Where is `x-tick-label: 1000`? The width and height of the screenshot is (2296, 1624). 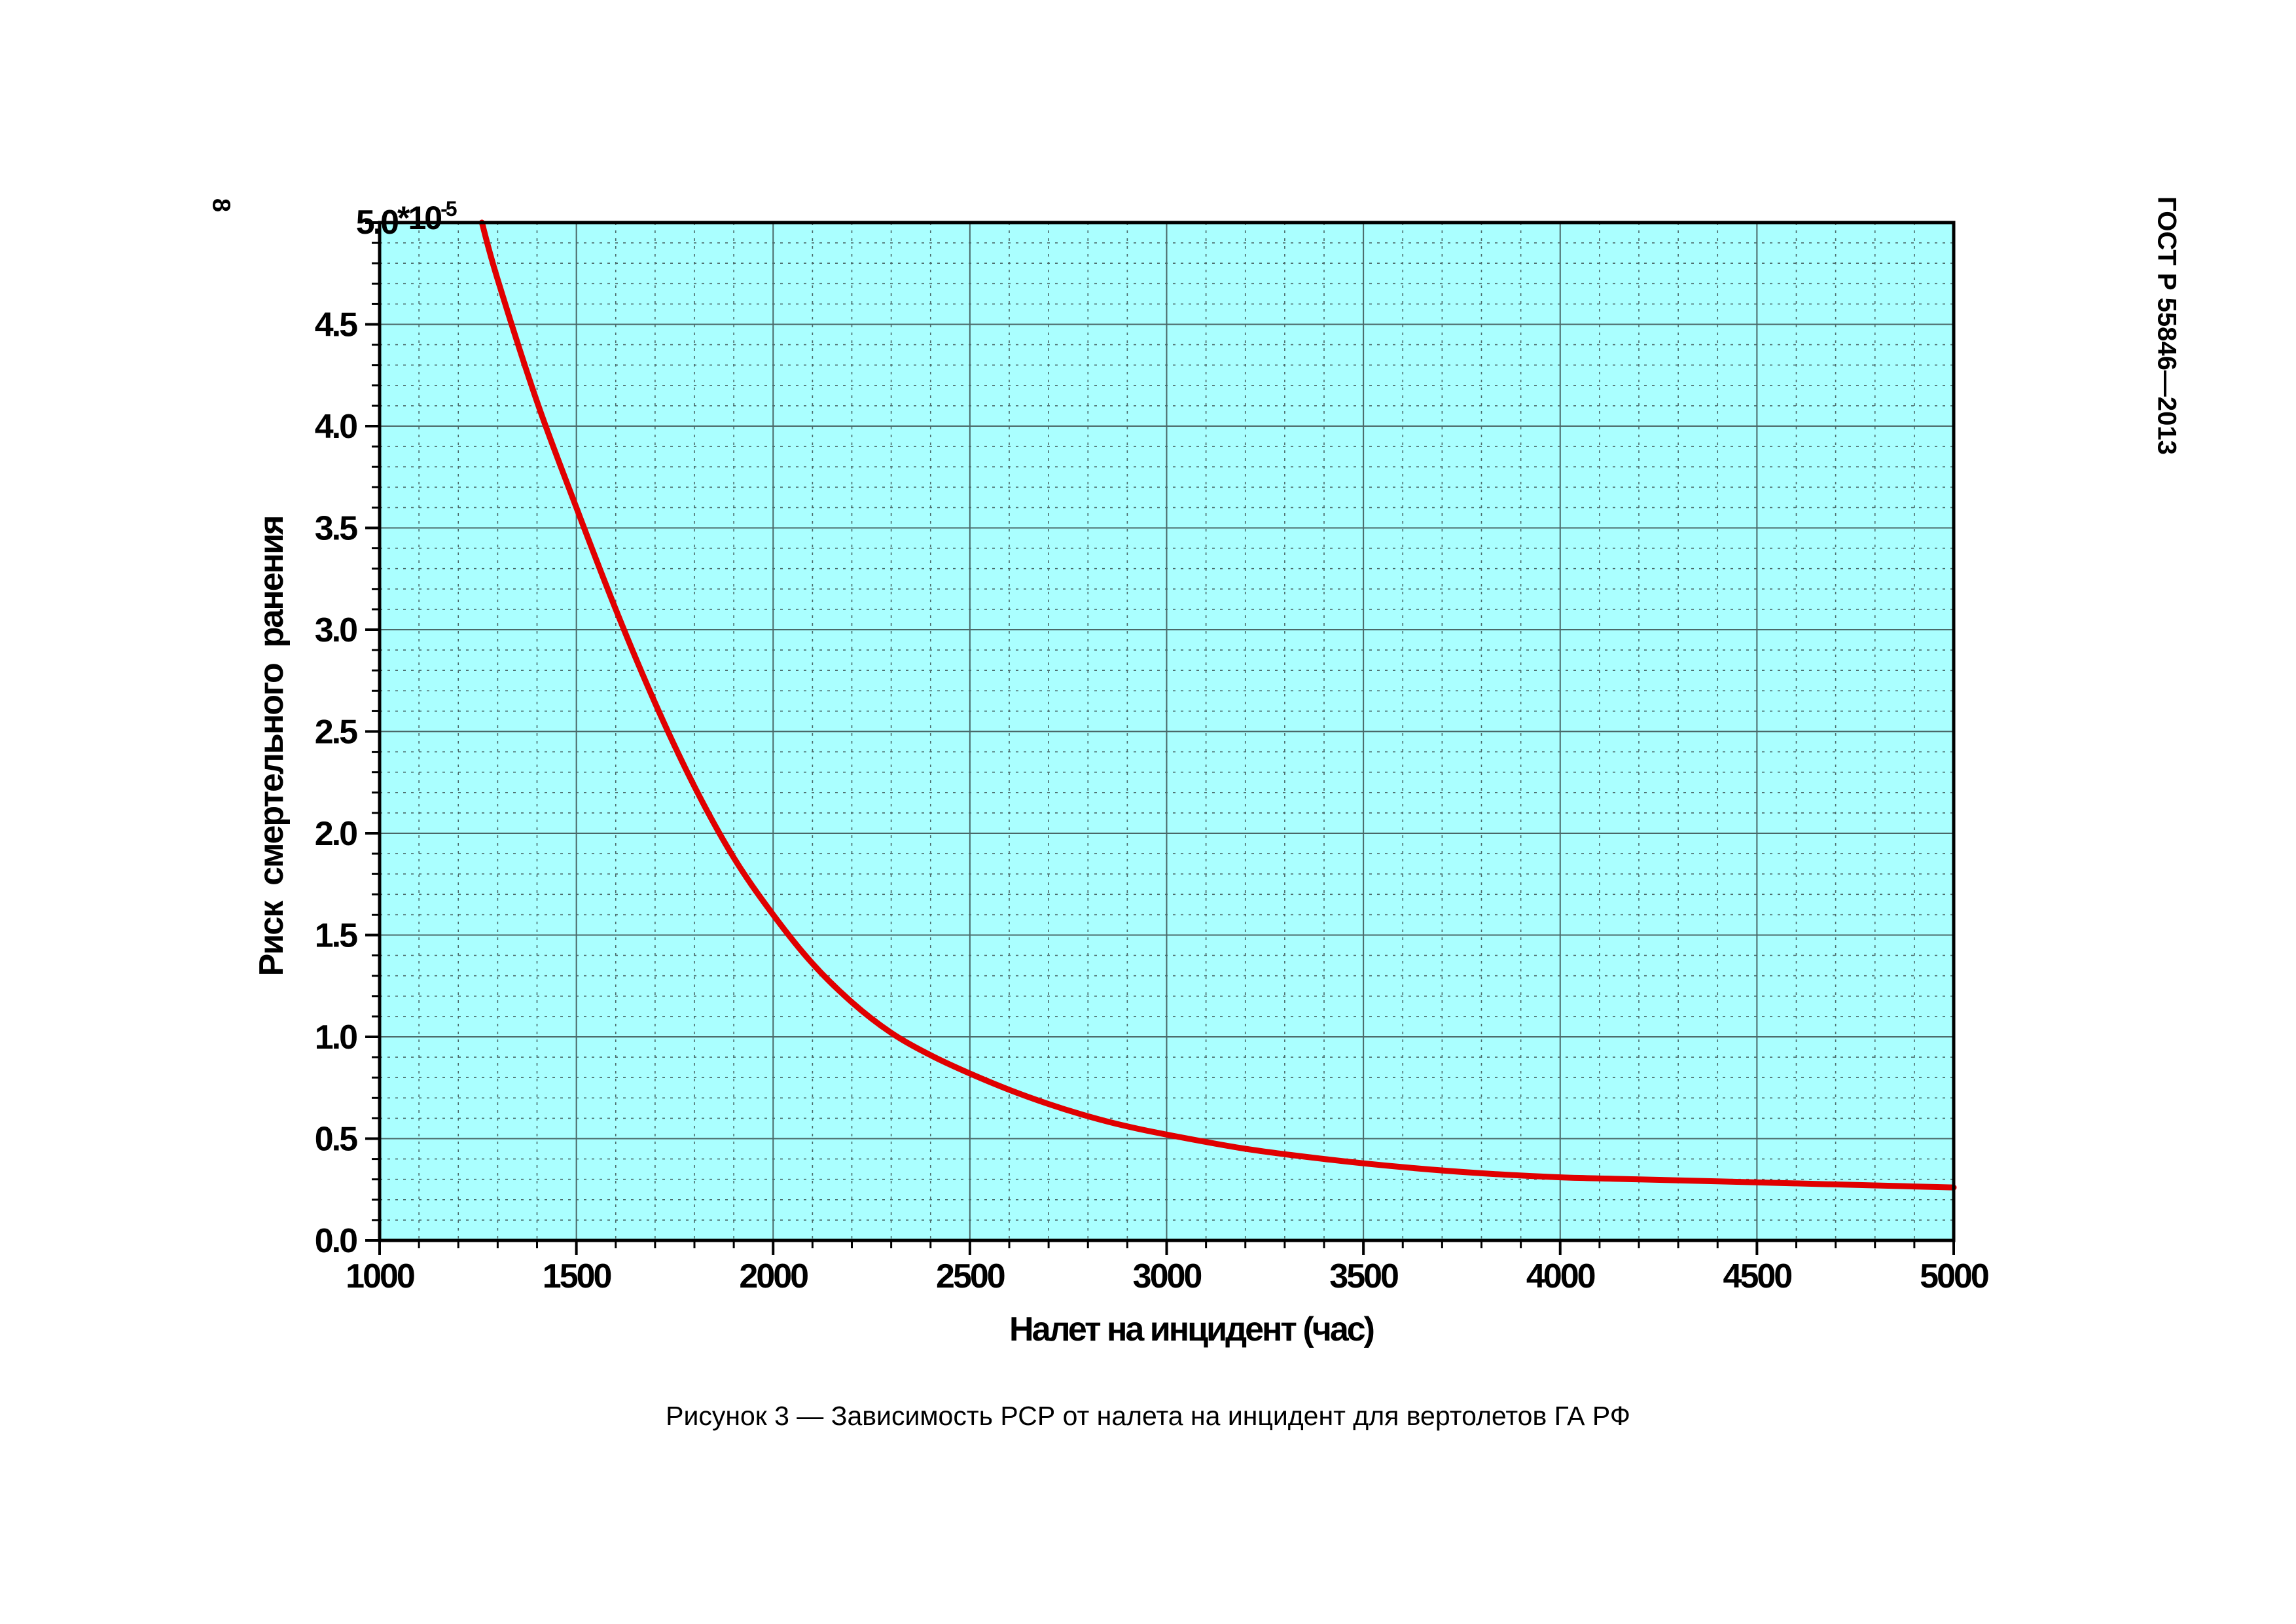
x-tick-label: 1000 is located at coordinates (380, 1276).